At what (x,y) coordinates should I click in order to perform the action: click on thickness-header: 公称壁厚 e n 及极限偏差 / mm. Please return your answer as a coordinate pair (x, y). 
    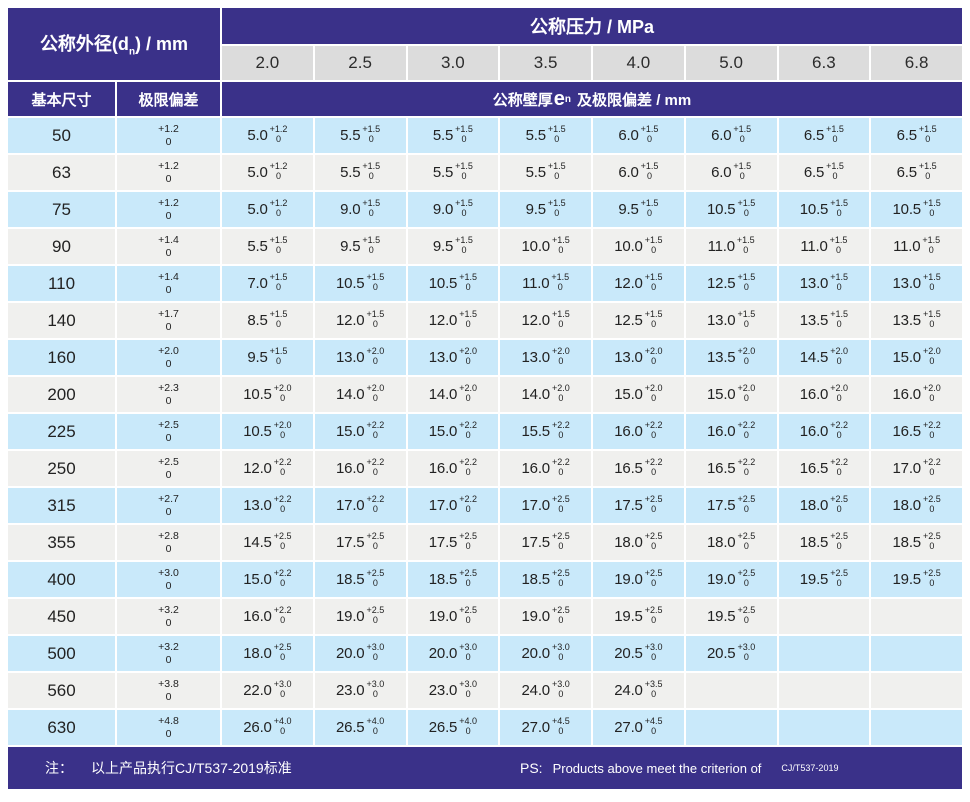
    Looking at the image, I should click on (592, 99).